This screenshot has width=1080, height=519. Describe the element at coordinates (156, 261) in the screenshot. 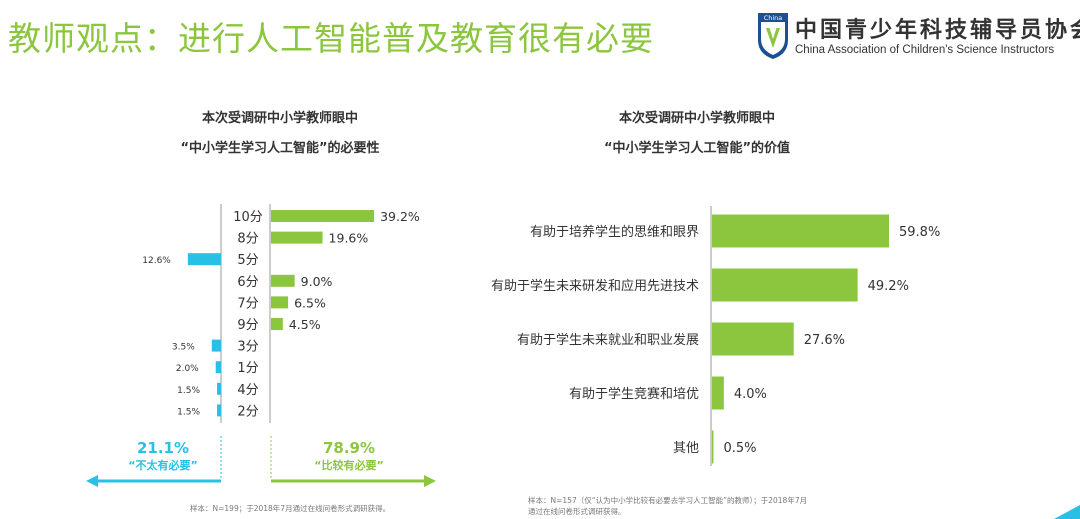

I see `chart1-value-label: 12.6%` at that location.